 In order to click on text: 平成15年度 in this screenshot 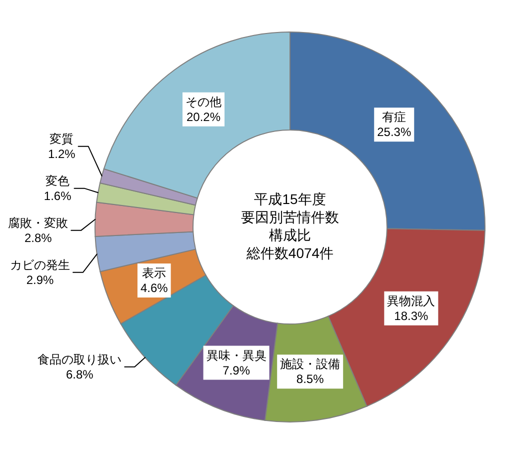, I will do `click(290, 199)`.